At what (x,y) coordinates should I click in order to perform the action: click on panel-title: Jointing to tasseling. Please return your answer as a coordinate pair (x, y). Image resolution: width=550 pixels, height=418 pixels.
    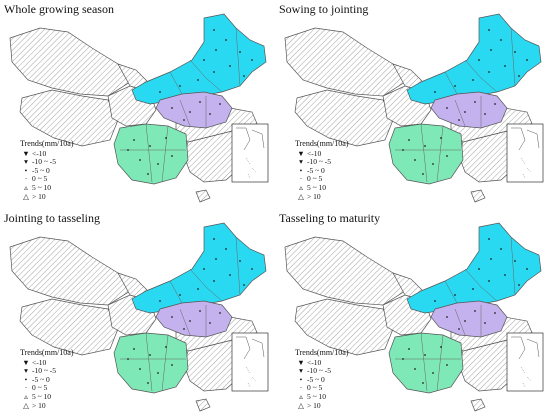
    Looking at the image, I should click on (52, 218).